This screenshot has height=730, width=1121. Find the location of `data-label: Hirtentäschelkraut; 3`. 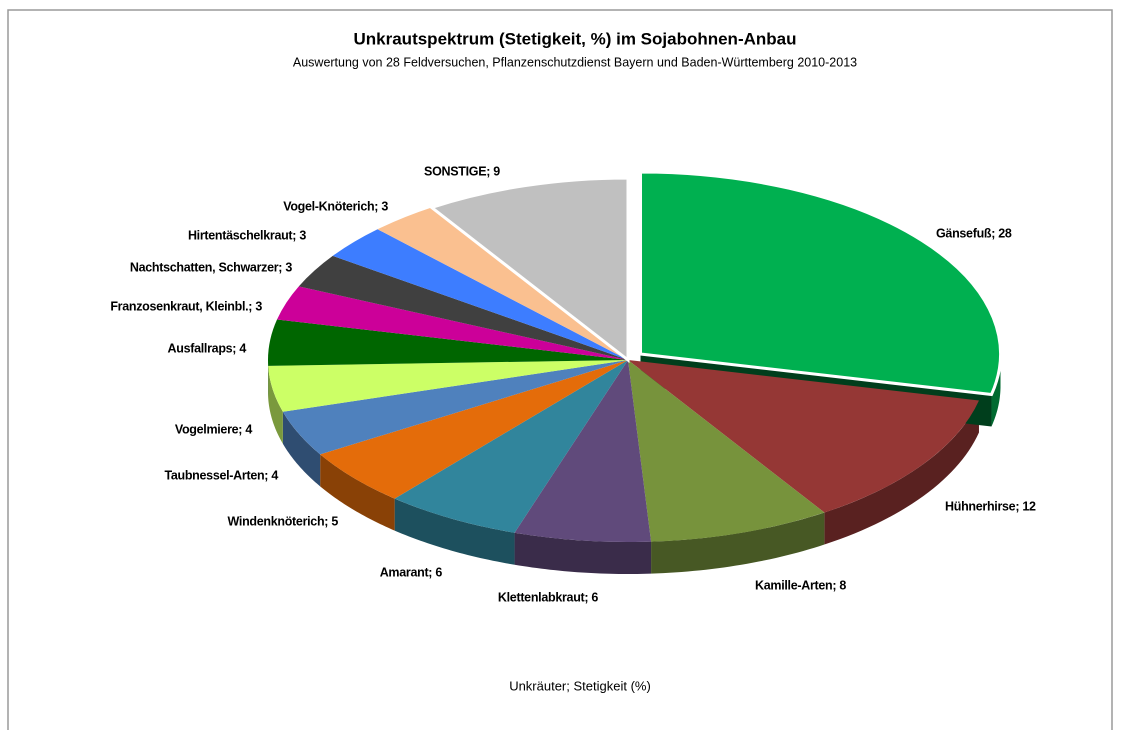

data-label: Hirtentäschelkraut; 3 is located at coordinates (247, 235).